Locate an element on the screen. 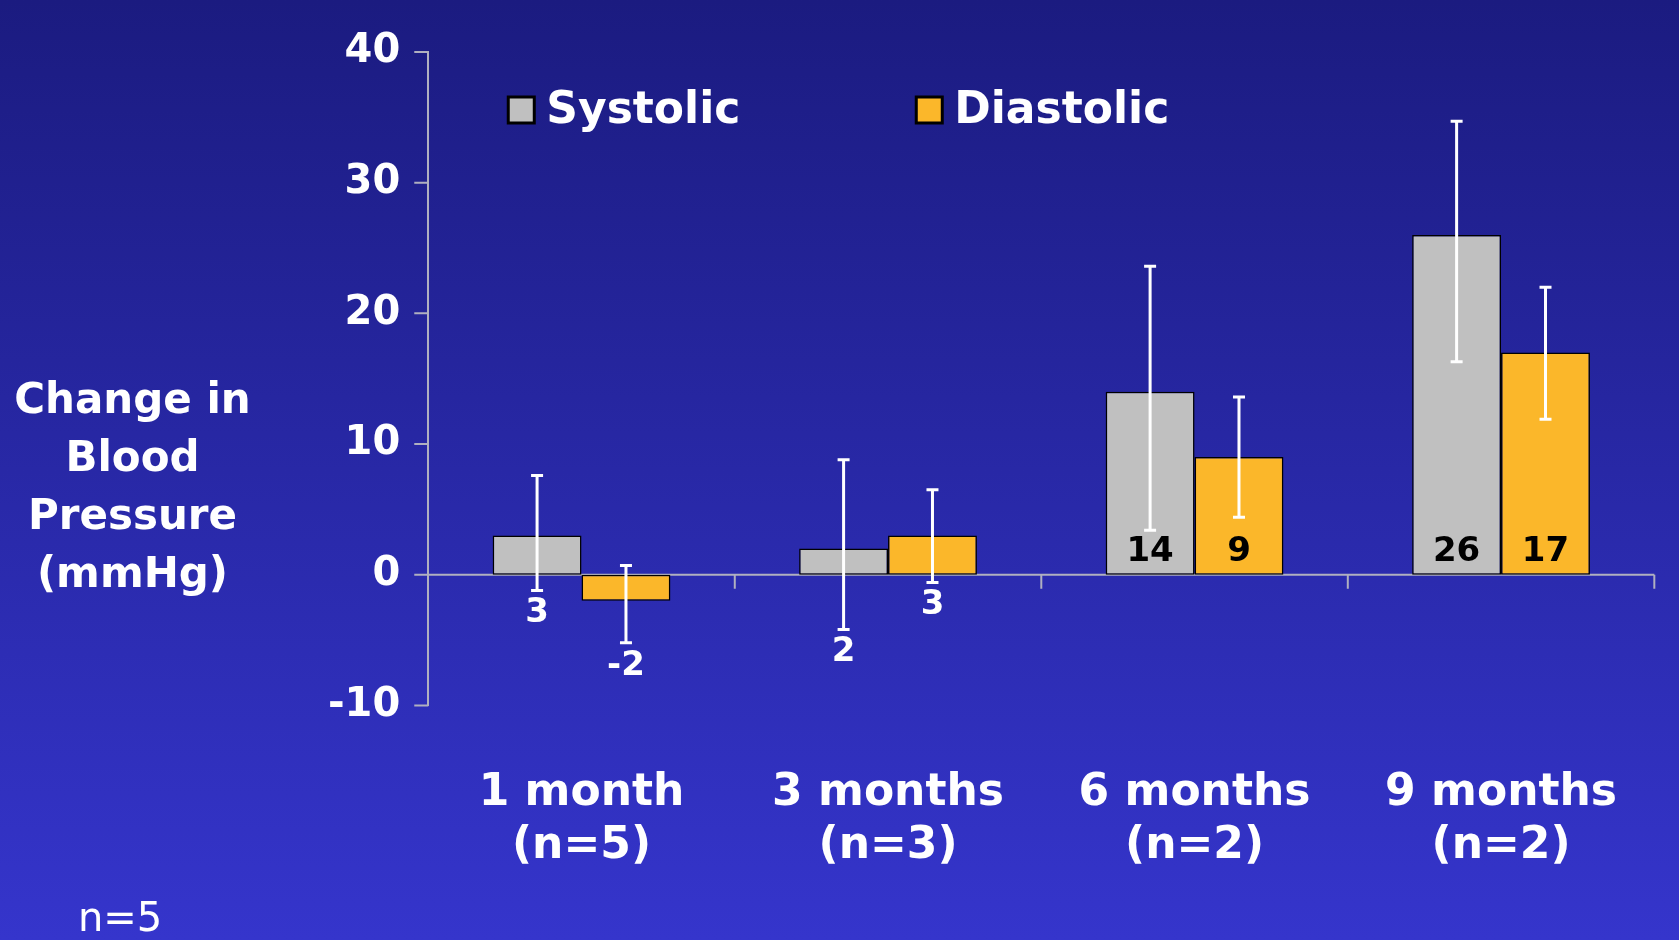 The image size is (1679, 940). y-tick-label: 10 is located at coordinates (372, 440).